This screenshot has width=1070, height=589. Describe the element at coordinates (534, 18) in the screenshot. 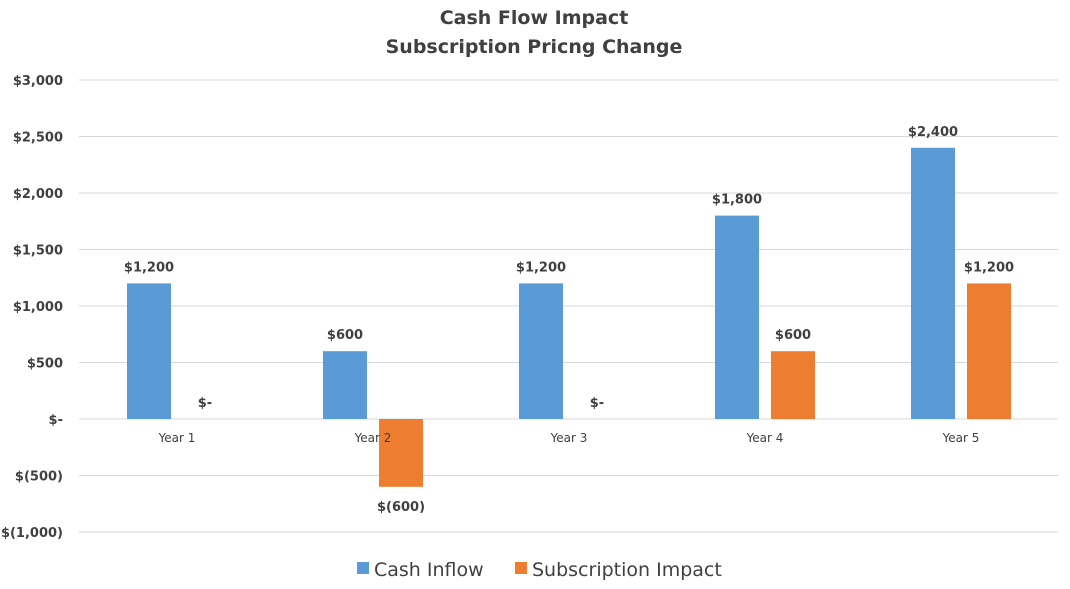

I see `chart-title: Cash Flow Impact` at that location.